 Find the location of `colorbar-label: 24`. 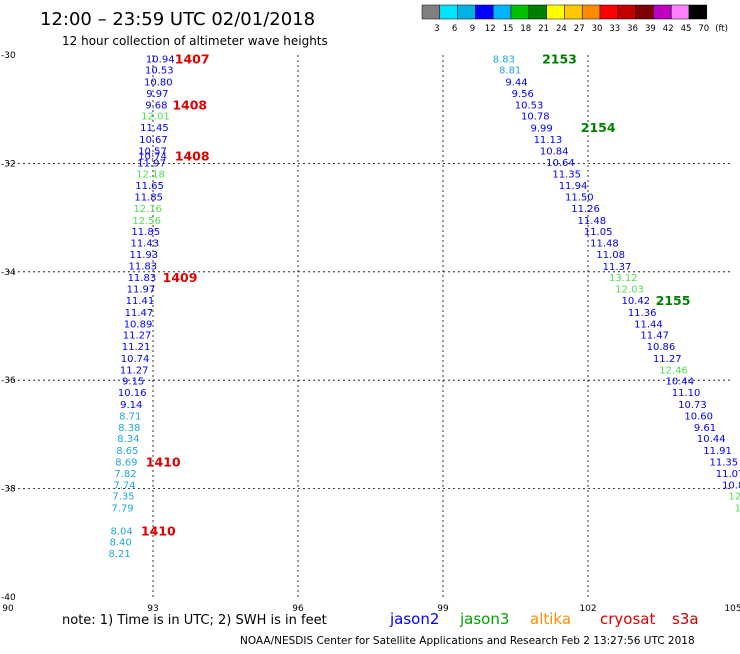

colorbar-label: 24 is located at coordinates (561, 29).